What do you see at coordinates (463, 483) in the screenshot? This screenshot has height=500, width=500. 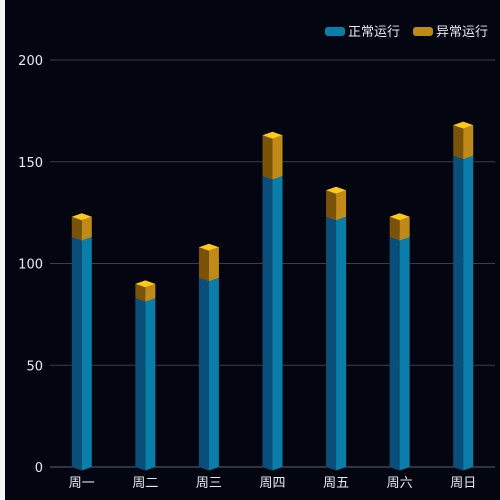 I see `x-tick-label: 周日` at bounding box center [463, 483].